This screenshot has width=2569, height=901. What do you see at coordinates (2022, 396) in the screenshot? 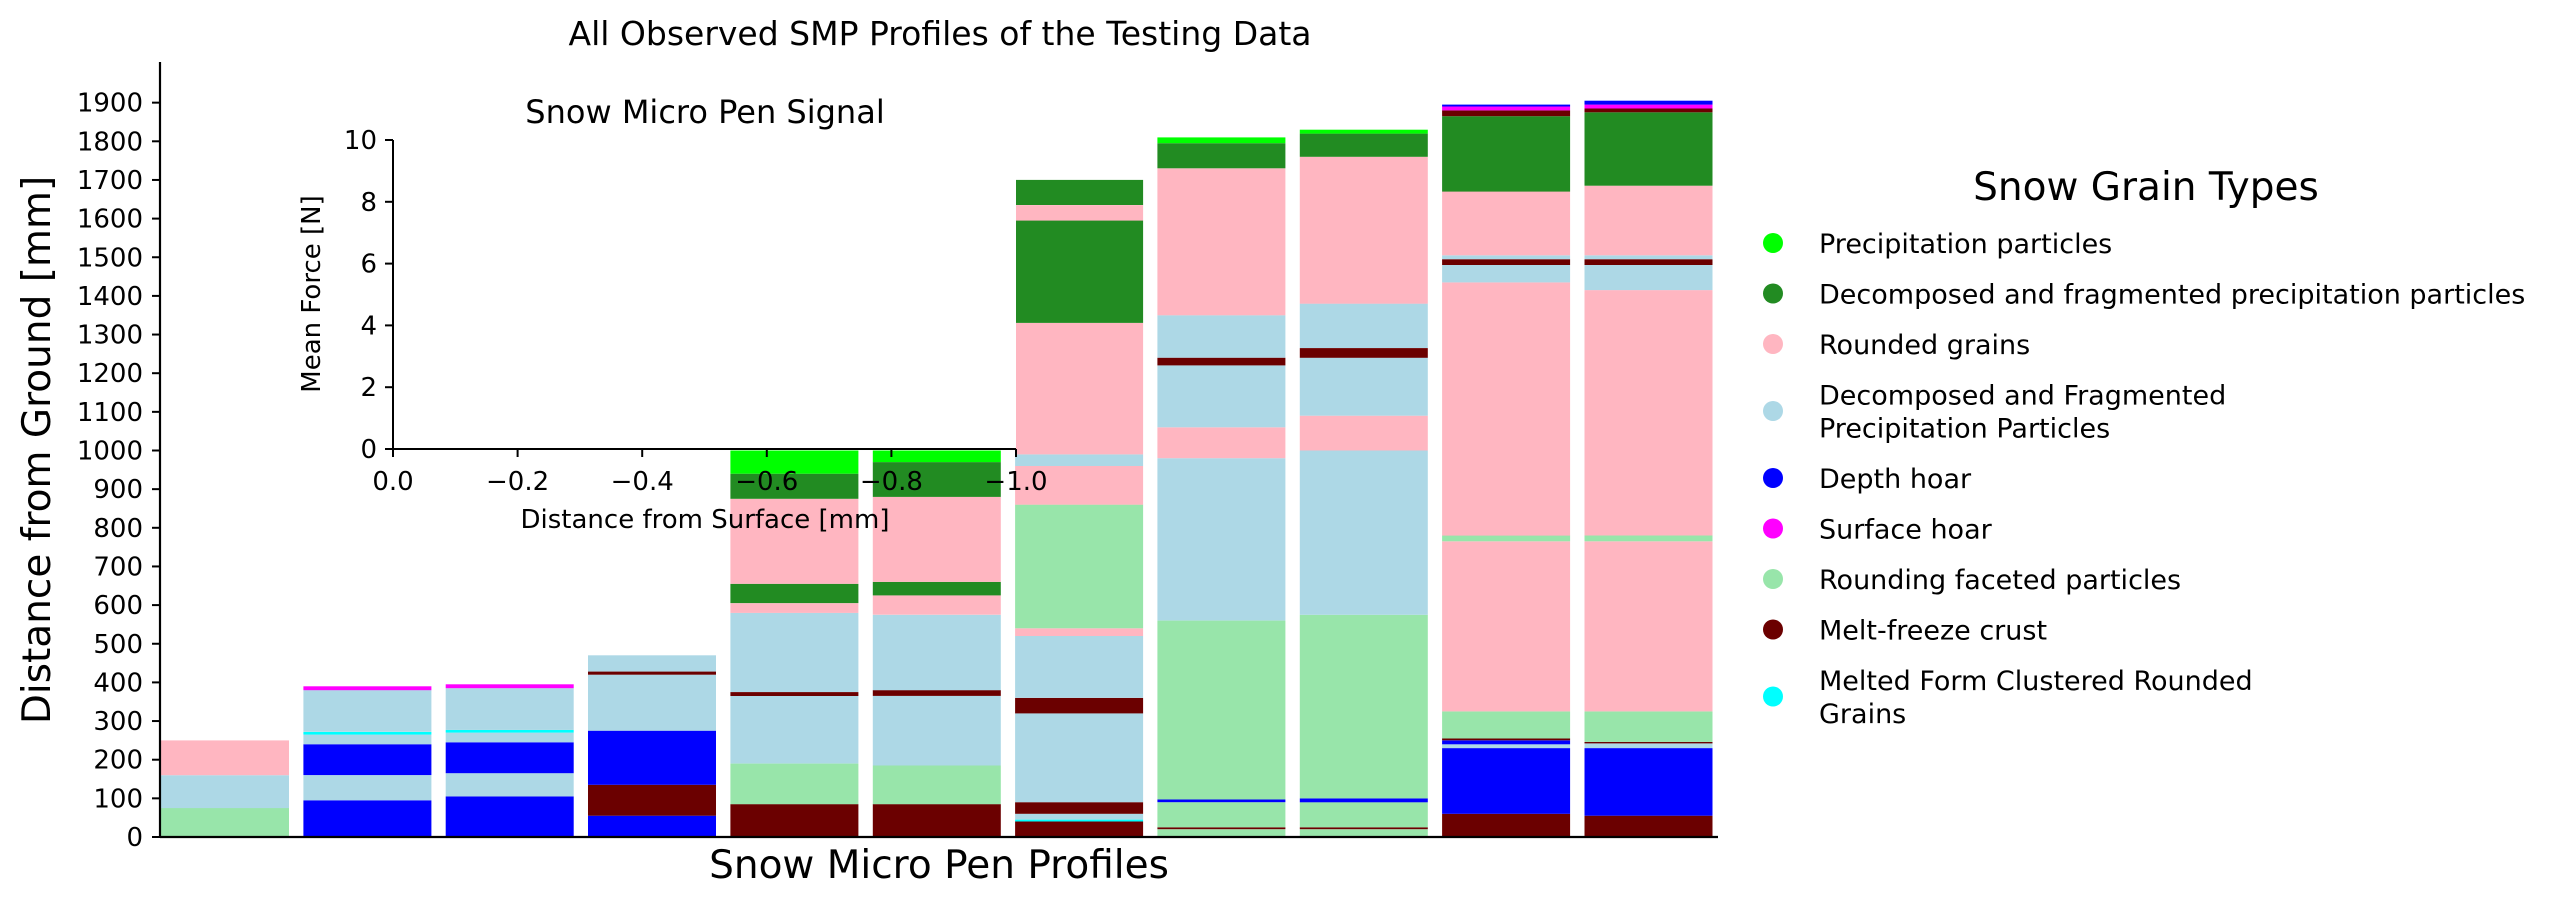
I see `legend-label: Decomposed and Fragmented` at bounding box center [2022, 396].